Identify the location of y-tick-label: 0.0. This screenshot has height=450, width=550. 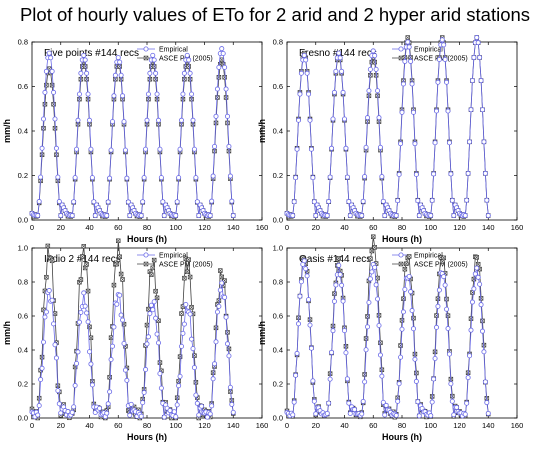
(23, 418).